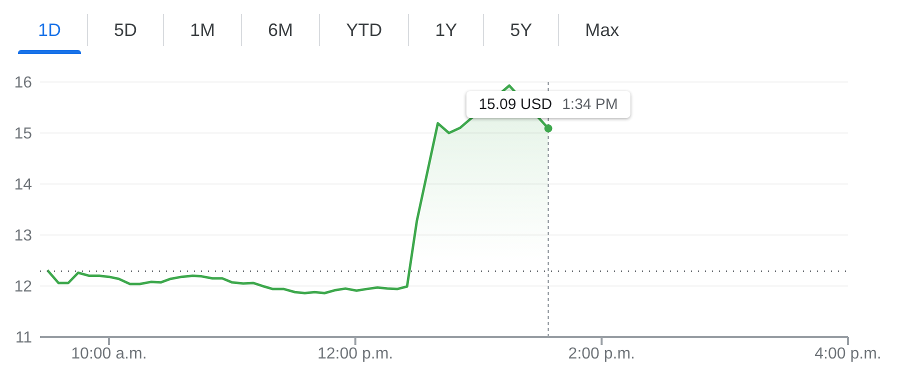  I want to click on y-tick-label: 12, so click(23, 287).